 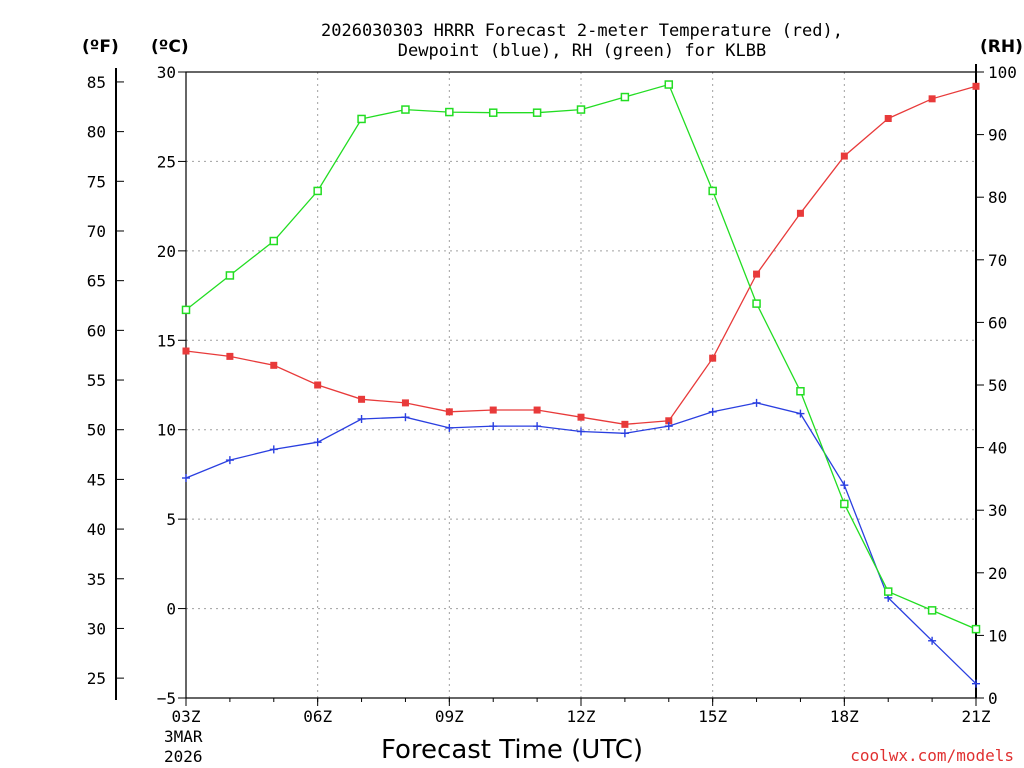 I want to click on rh-tick-label: 60, so click(x=997, y=322).